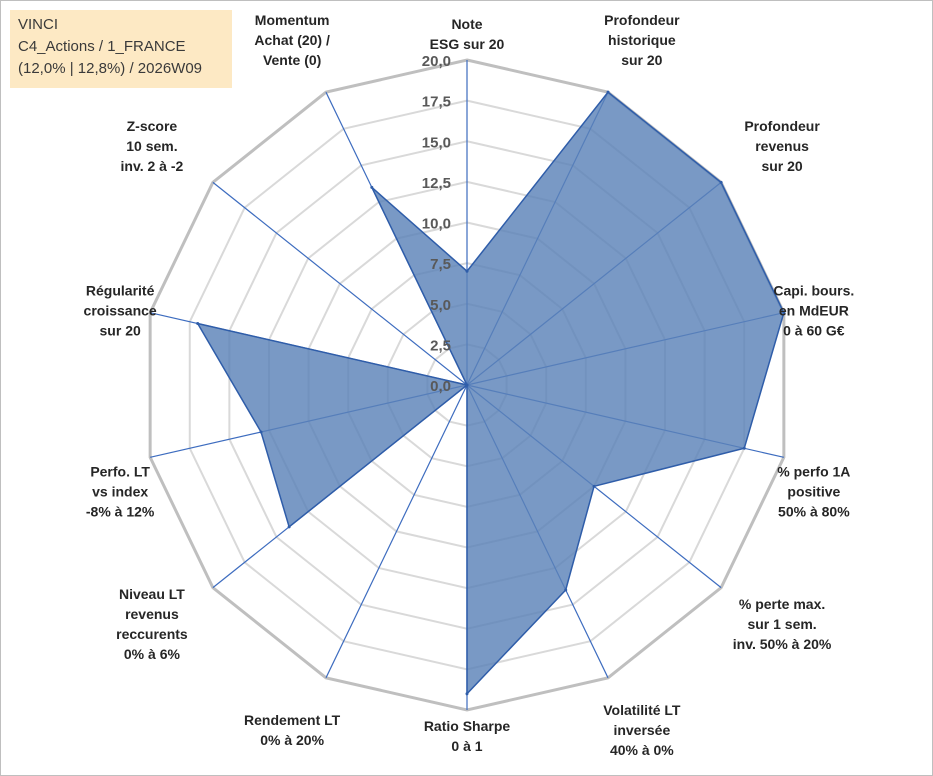  What do you see at coordinates (814, 511) in the screenshot?
I see `axis-label-line: 50% à 80%` at bounding box center [814, 511].